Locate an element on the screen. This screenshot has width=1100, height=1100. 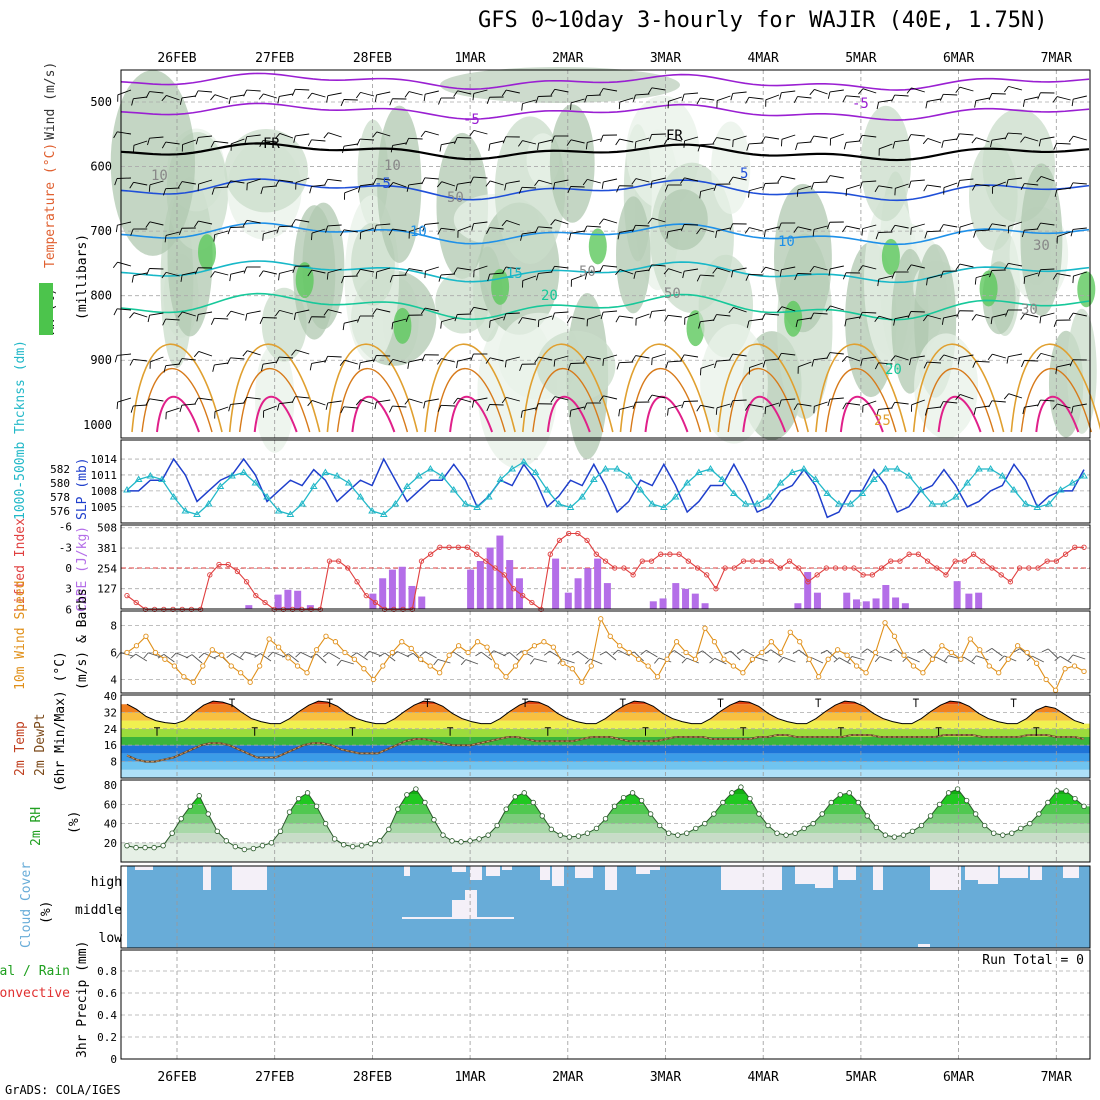
dewpoint-line-dash is located at coordinates (605, 748).